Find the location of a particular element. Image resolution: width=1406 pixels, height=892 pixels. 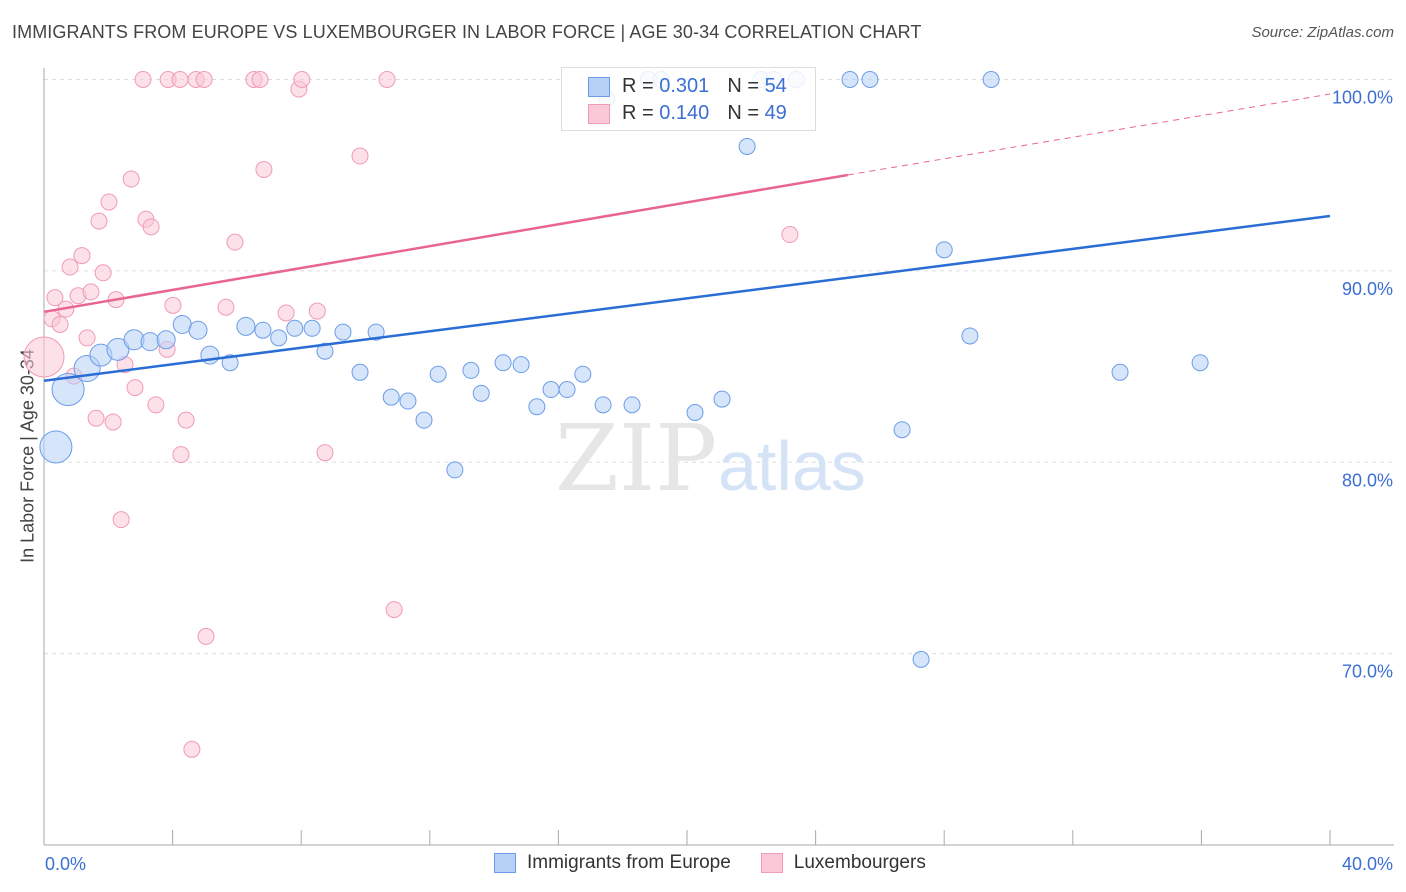

watermark: ZIP is located at coordinates (636, 458).